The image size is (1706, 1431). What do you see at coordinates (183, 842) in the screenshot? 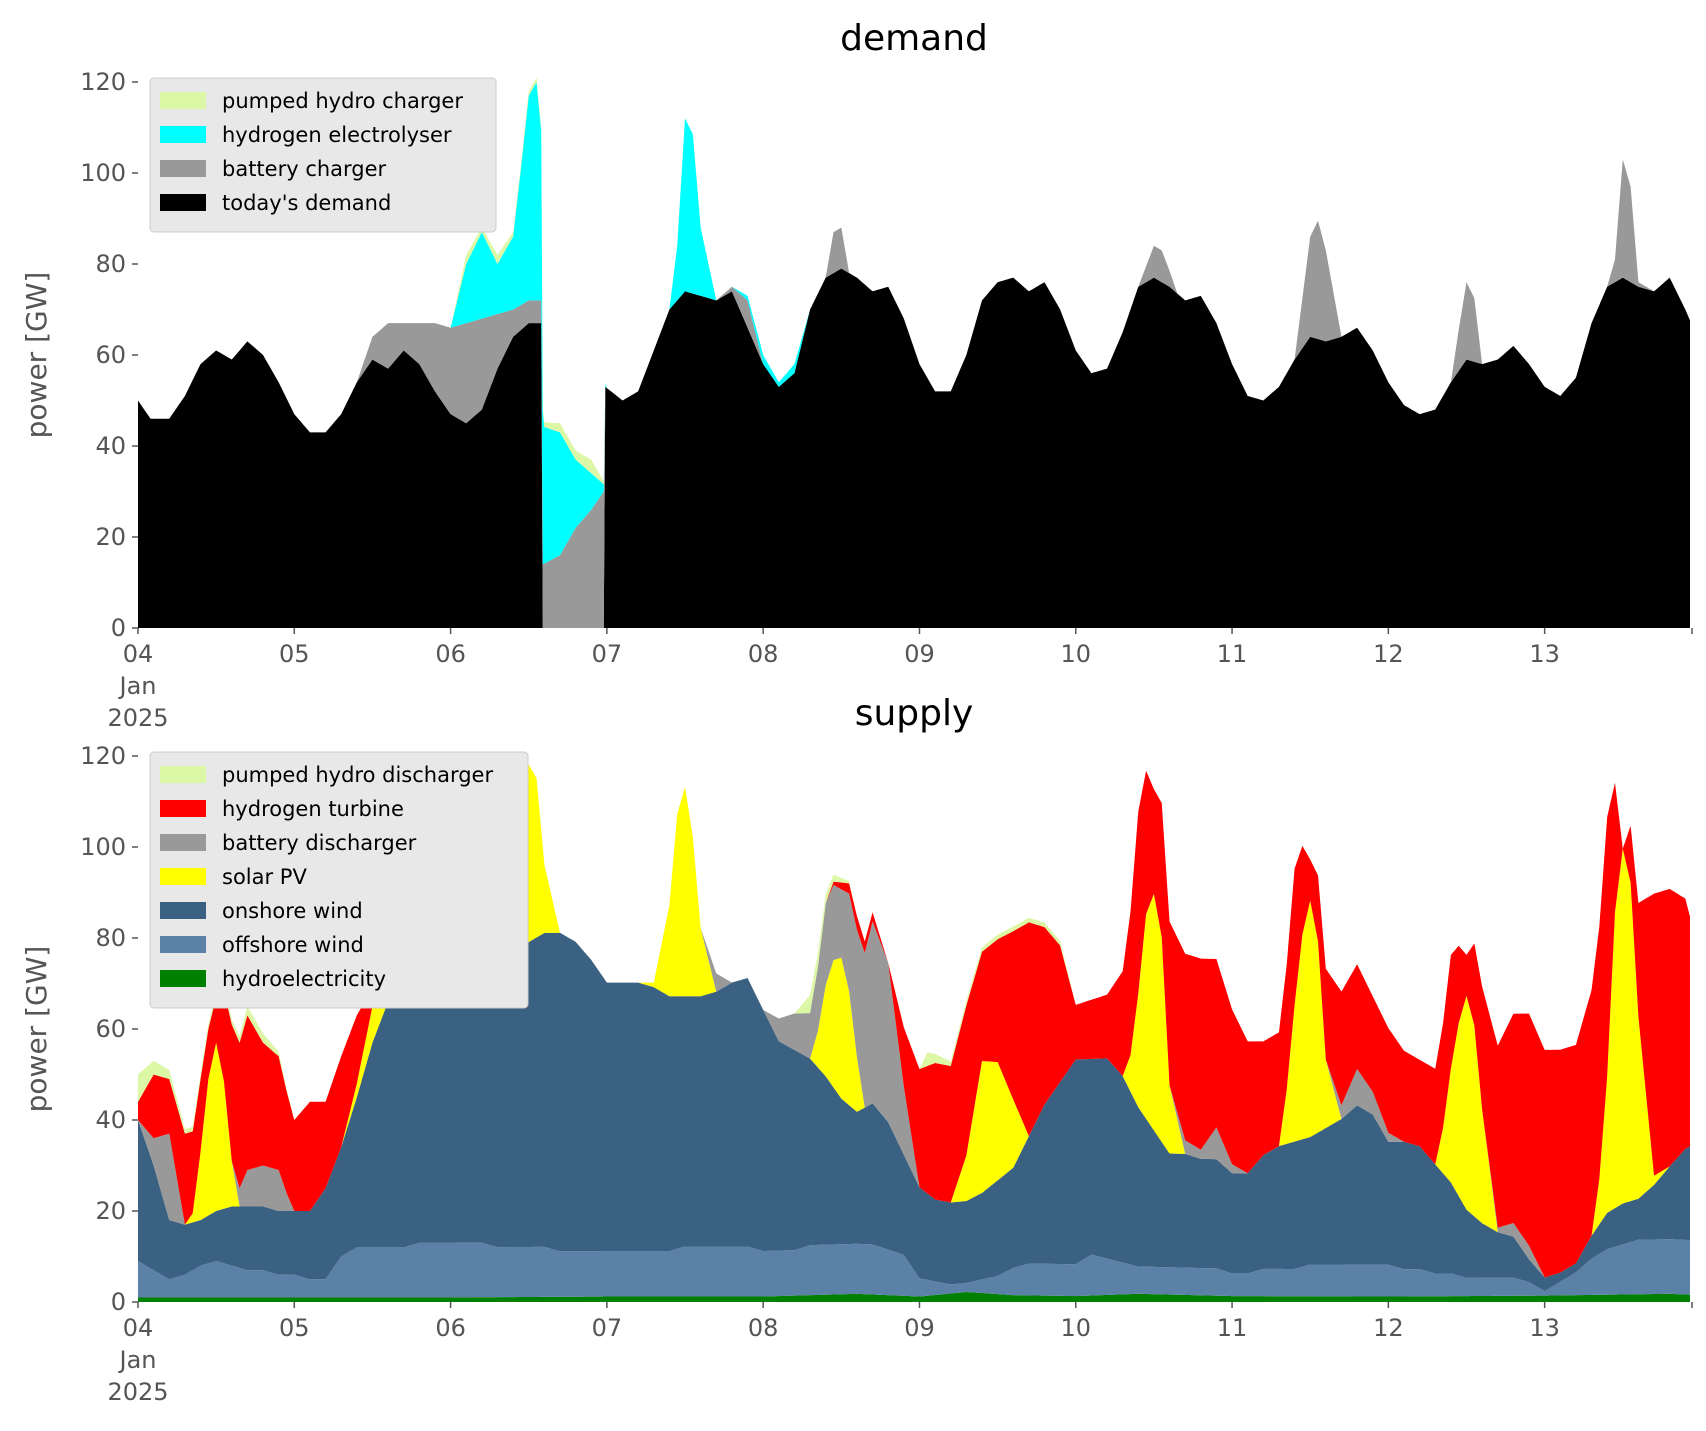
I see `legend-swatch-battery-discharger` at bounding box center [183, 842].